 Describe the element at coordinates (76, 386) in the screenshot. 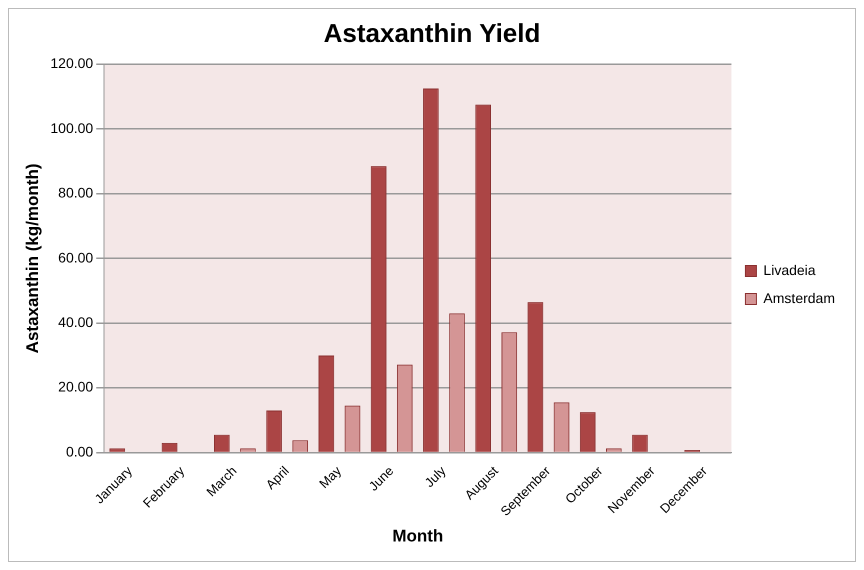

I see `y-tick-label: 20.00` at that location.